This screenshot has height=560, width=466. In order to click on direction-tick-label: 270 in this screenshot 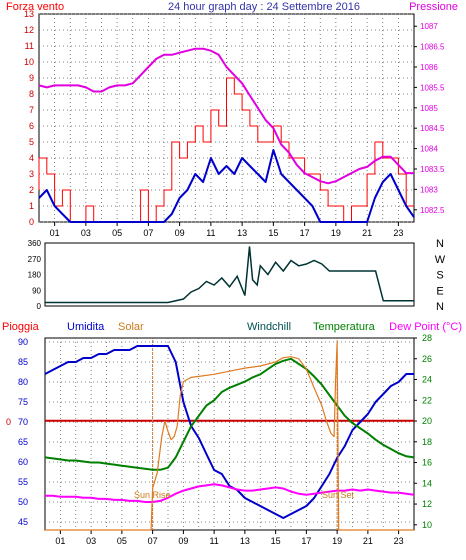, I will do `click(35, 259)`.